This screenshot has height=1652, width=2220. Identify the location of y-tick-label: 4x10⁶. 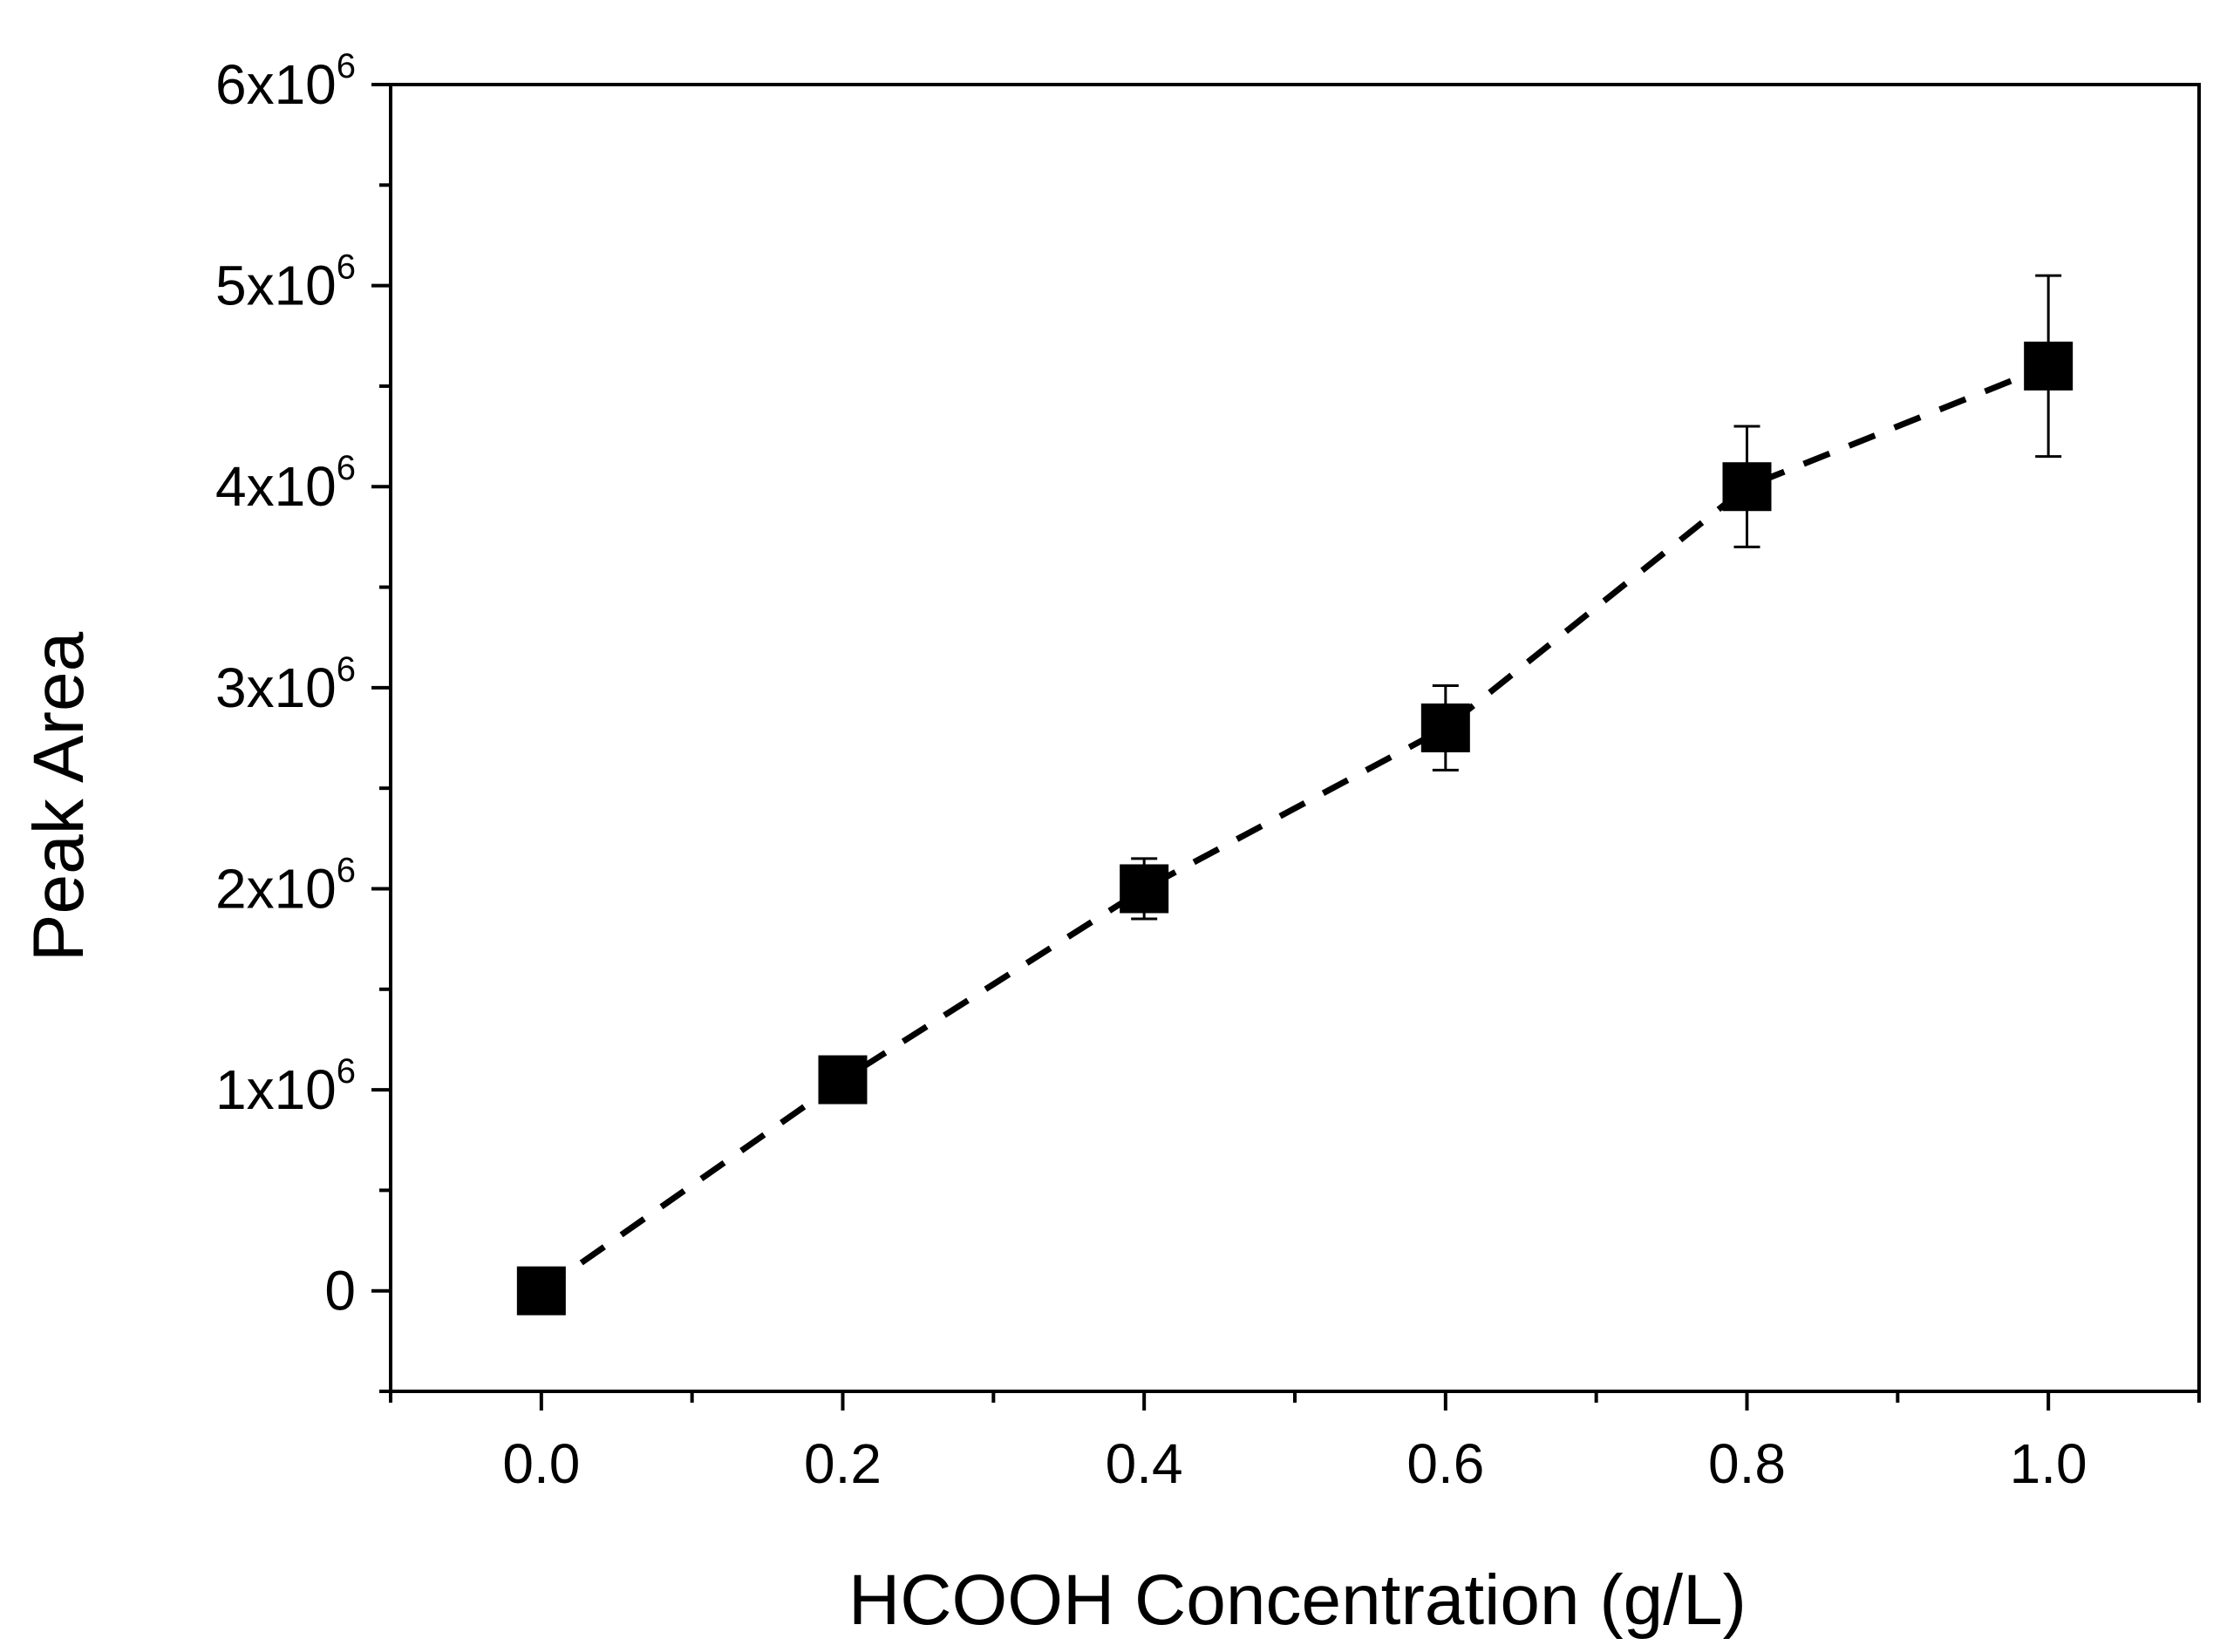
(285, 483).